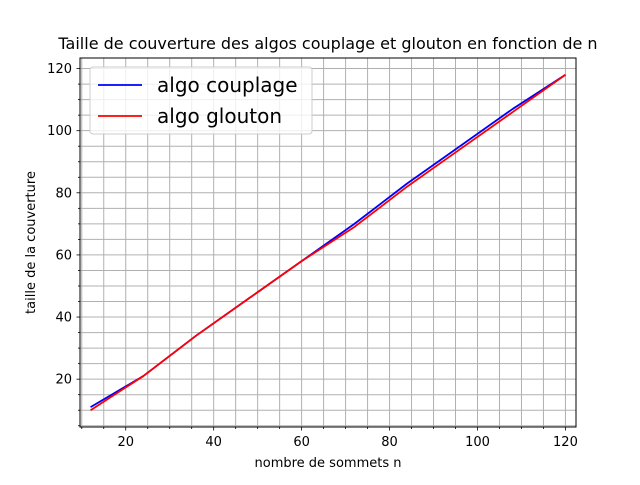  Describe the element at coordinates (59, 131) in the screenshot. I see `y-tick-label: 100` at that location.